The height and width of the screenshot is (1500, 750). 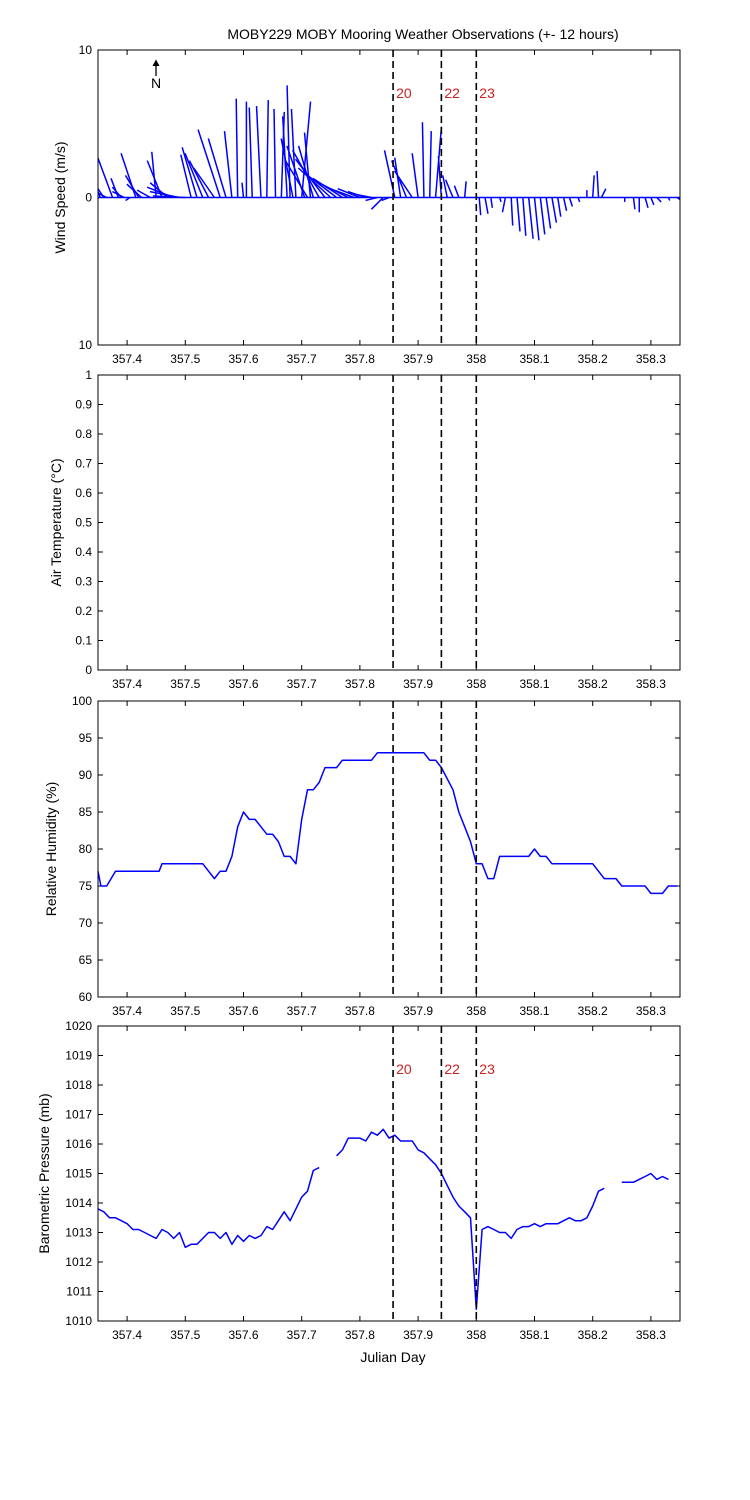 I want to click on y-tick-label: 1013, so click(x=78, y=1233).